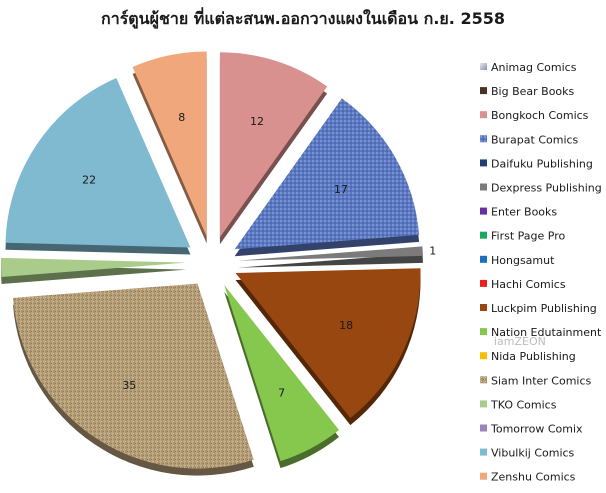  What do you see at coordinates (129, 385) in the screenshot?
I see `data-label-siam-inter-comics: 35` at bounding box center [129, 385].